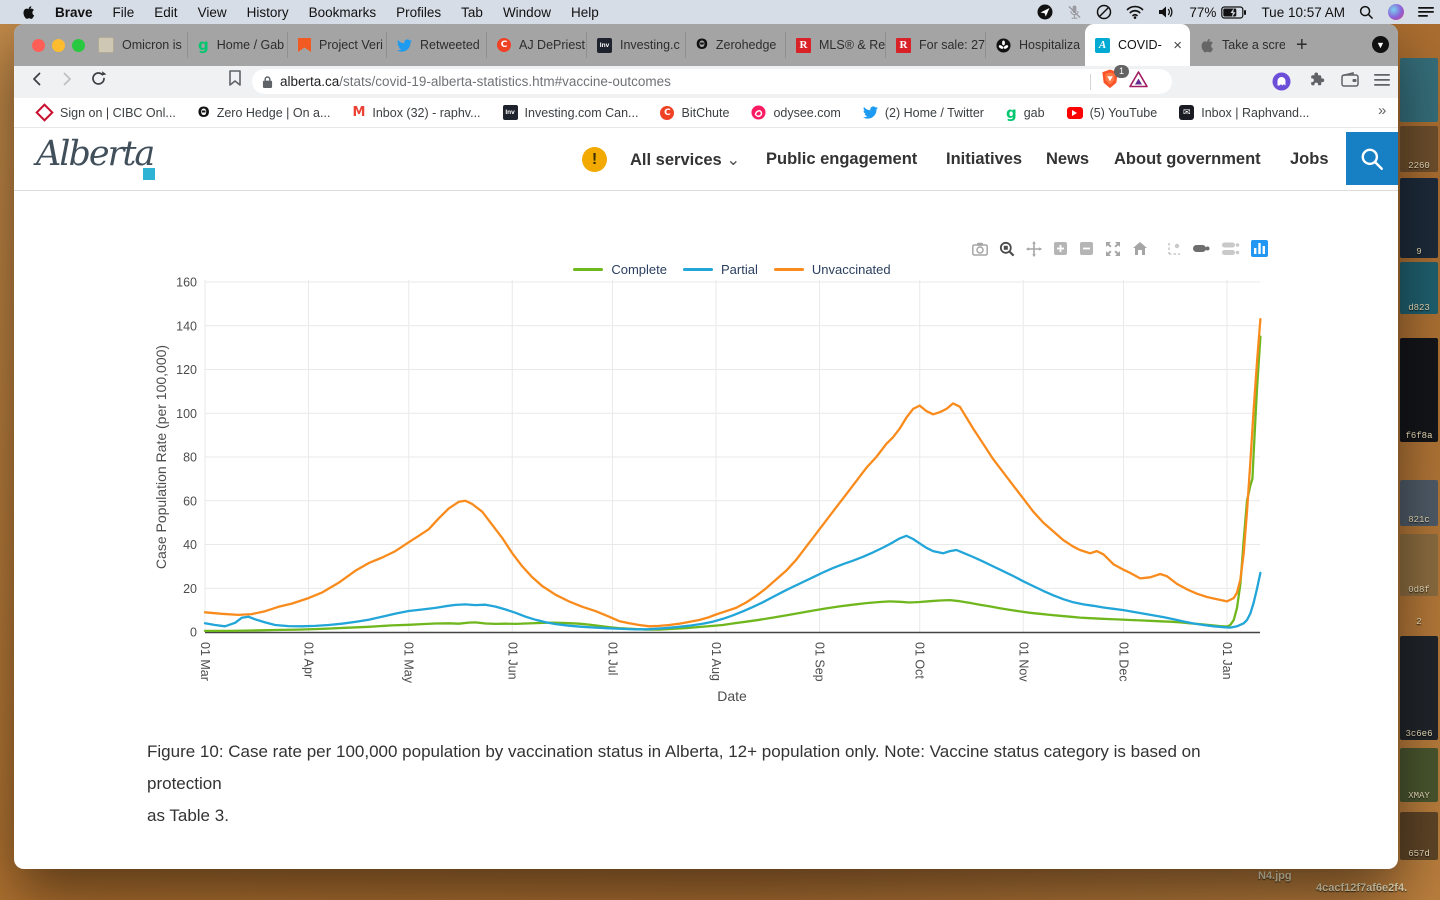  Describe the element at coordinates (526, 12) in the screenshot. I see `menu-window: Window` at that location.